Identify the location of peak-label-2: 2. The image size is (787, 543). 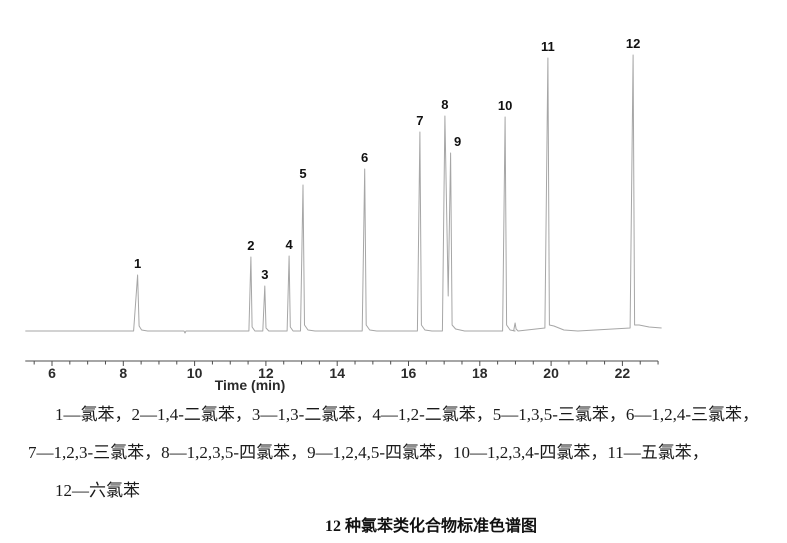
(250, 245).